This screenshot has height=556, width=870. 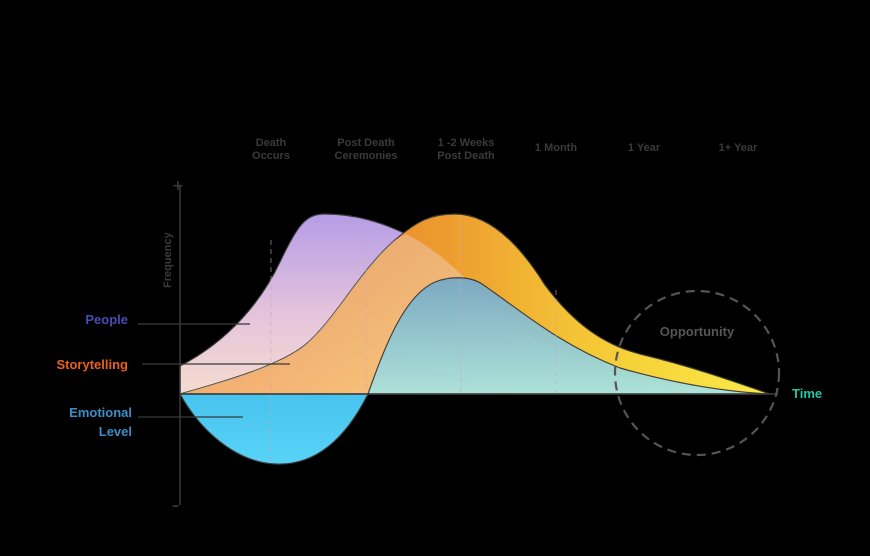 What do you see at coordinates (466, 143) in the screenshot?
I see `stage-label-3a: 1 -2 Weeks` at bounding box center [466, 143].